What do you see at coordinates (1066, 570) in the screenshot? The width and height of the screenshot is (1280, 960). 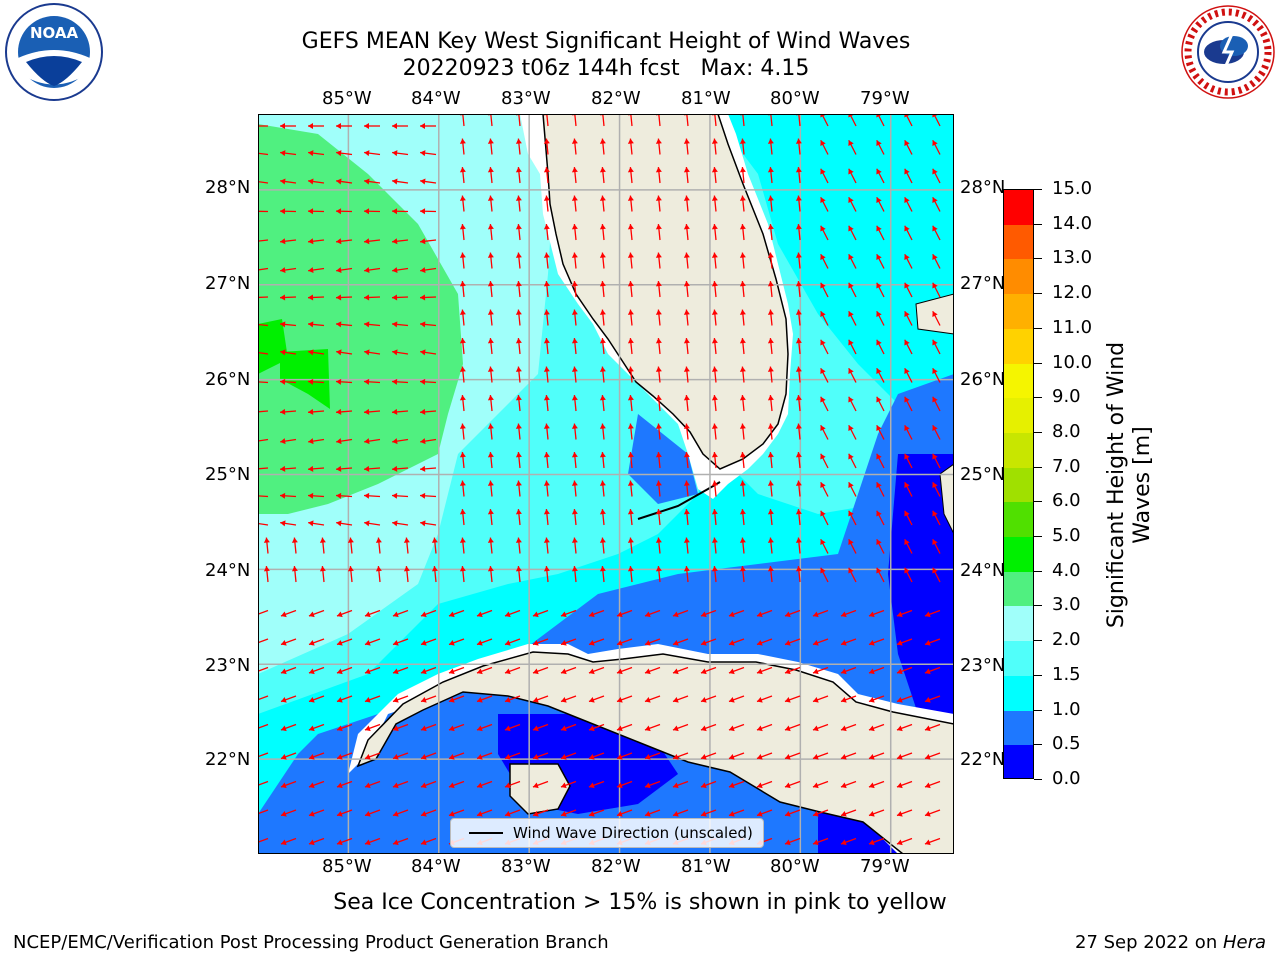 I see `colorbar-tick-label: 4.0` at bounding box center [1066, 570].